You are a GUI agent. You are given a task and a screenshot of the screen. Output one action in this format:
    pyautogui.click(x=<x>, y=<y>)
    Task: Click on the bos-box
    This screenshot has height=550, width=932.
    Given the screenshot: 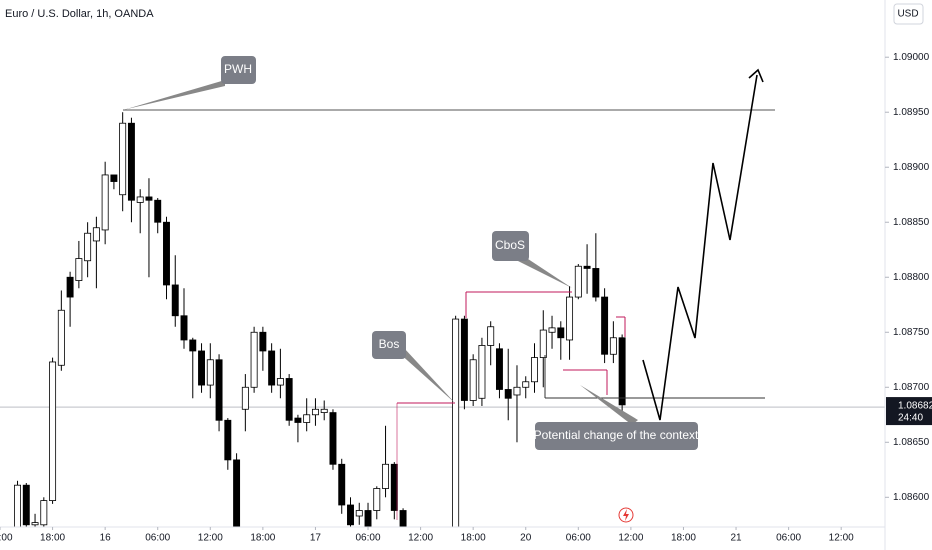 What is the action you would take?
    pyautogui.click(x=389, y=345)
    